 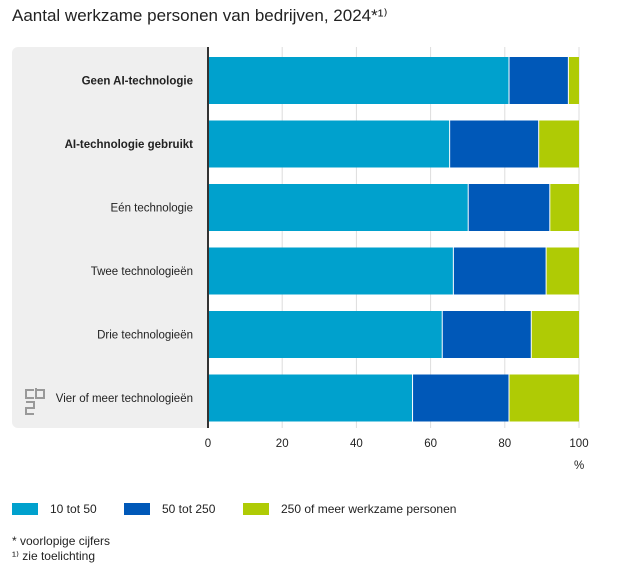 I want to click on x-tick-label: 80, so click(x=504, y=444).